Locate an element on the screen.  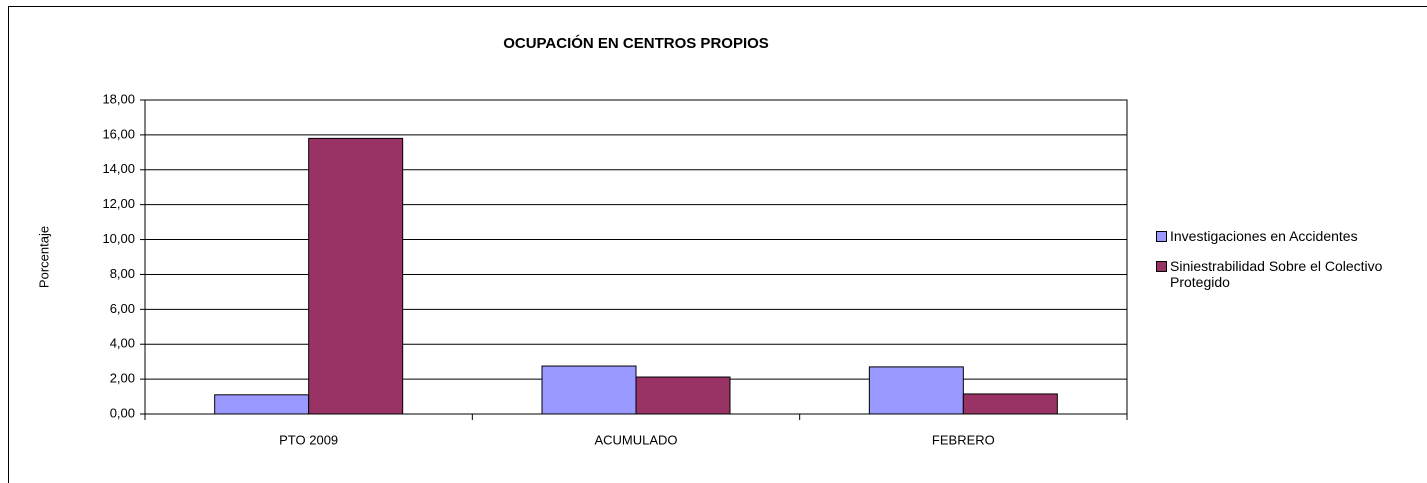
y-tick-label: 10,00 is located at coordinates (118, 238).